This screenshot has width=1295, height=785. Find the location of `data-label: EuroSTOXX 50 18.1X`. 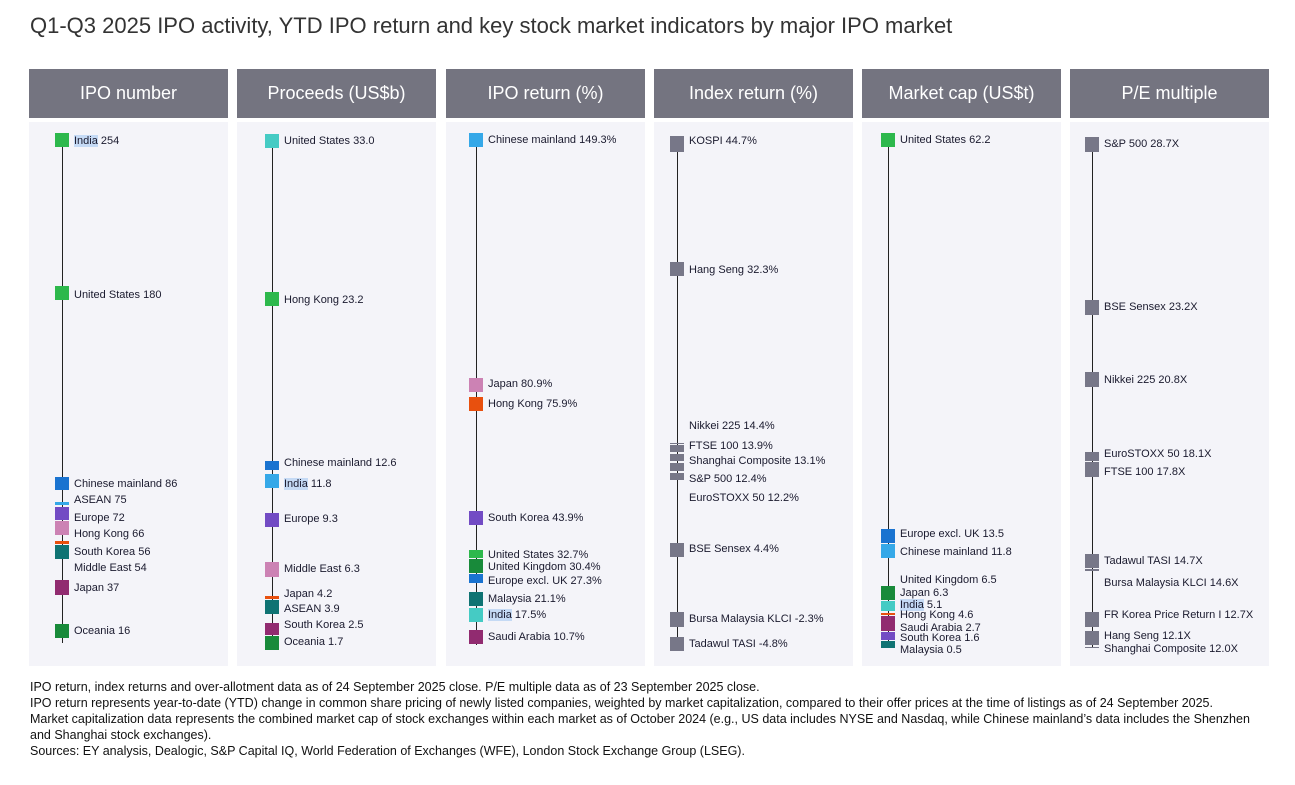

data-label: EuroSTOXX 50 18.1X is located at coordinates (1157, 454).